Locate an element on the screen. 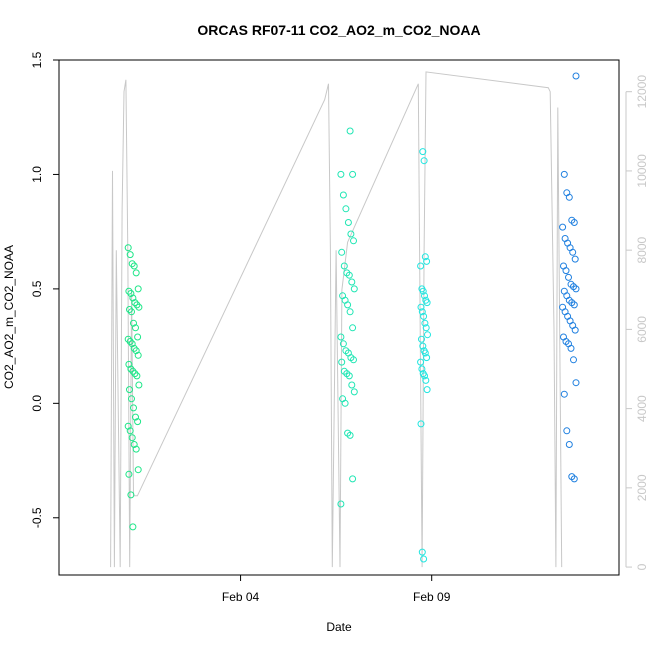  right-tick-label: 0 is located at coordinates (642, 566).